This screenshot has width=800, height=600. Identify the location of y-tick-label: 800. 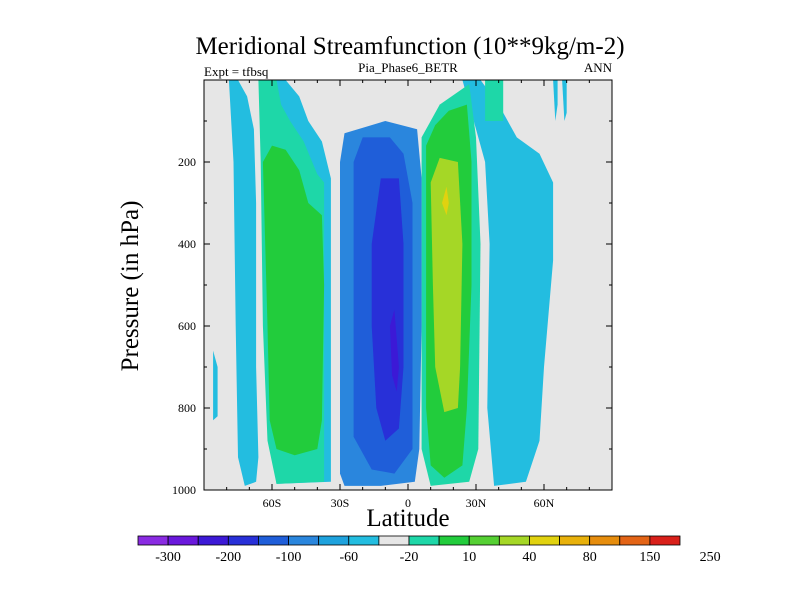
(187, 408).